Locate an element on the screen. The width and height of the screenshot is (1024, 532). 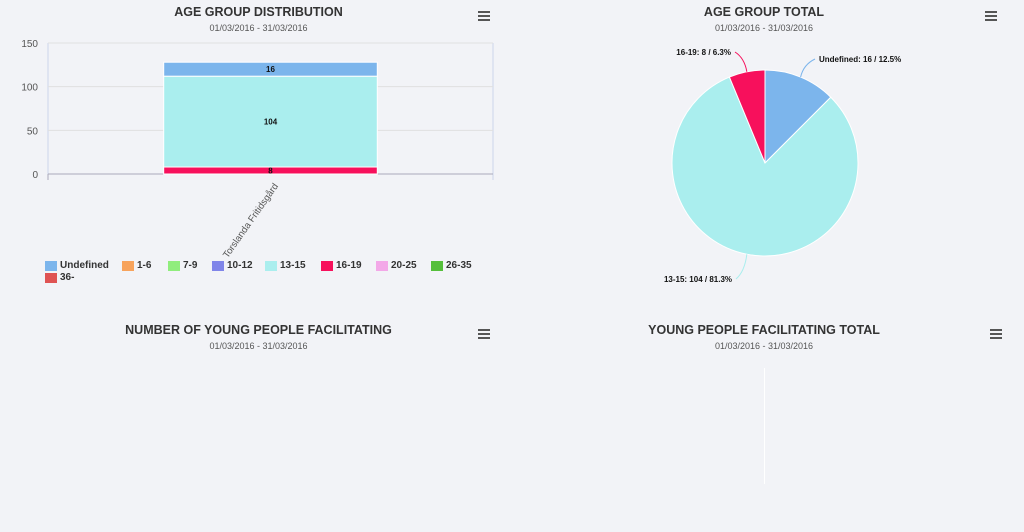
data-label: 16 is located at coordinates (270, 69).